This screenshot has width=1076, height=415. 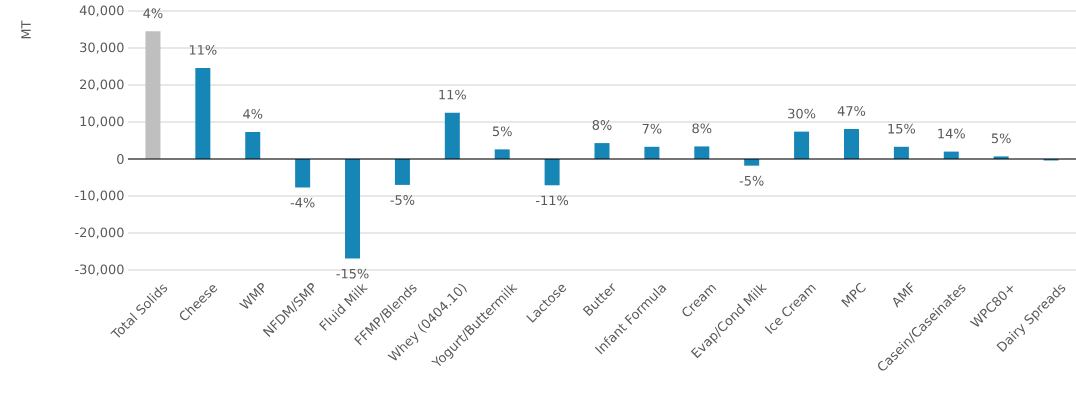 I want to click on y-tick-label: 30,000, so click(x=102, y=48).